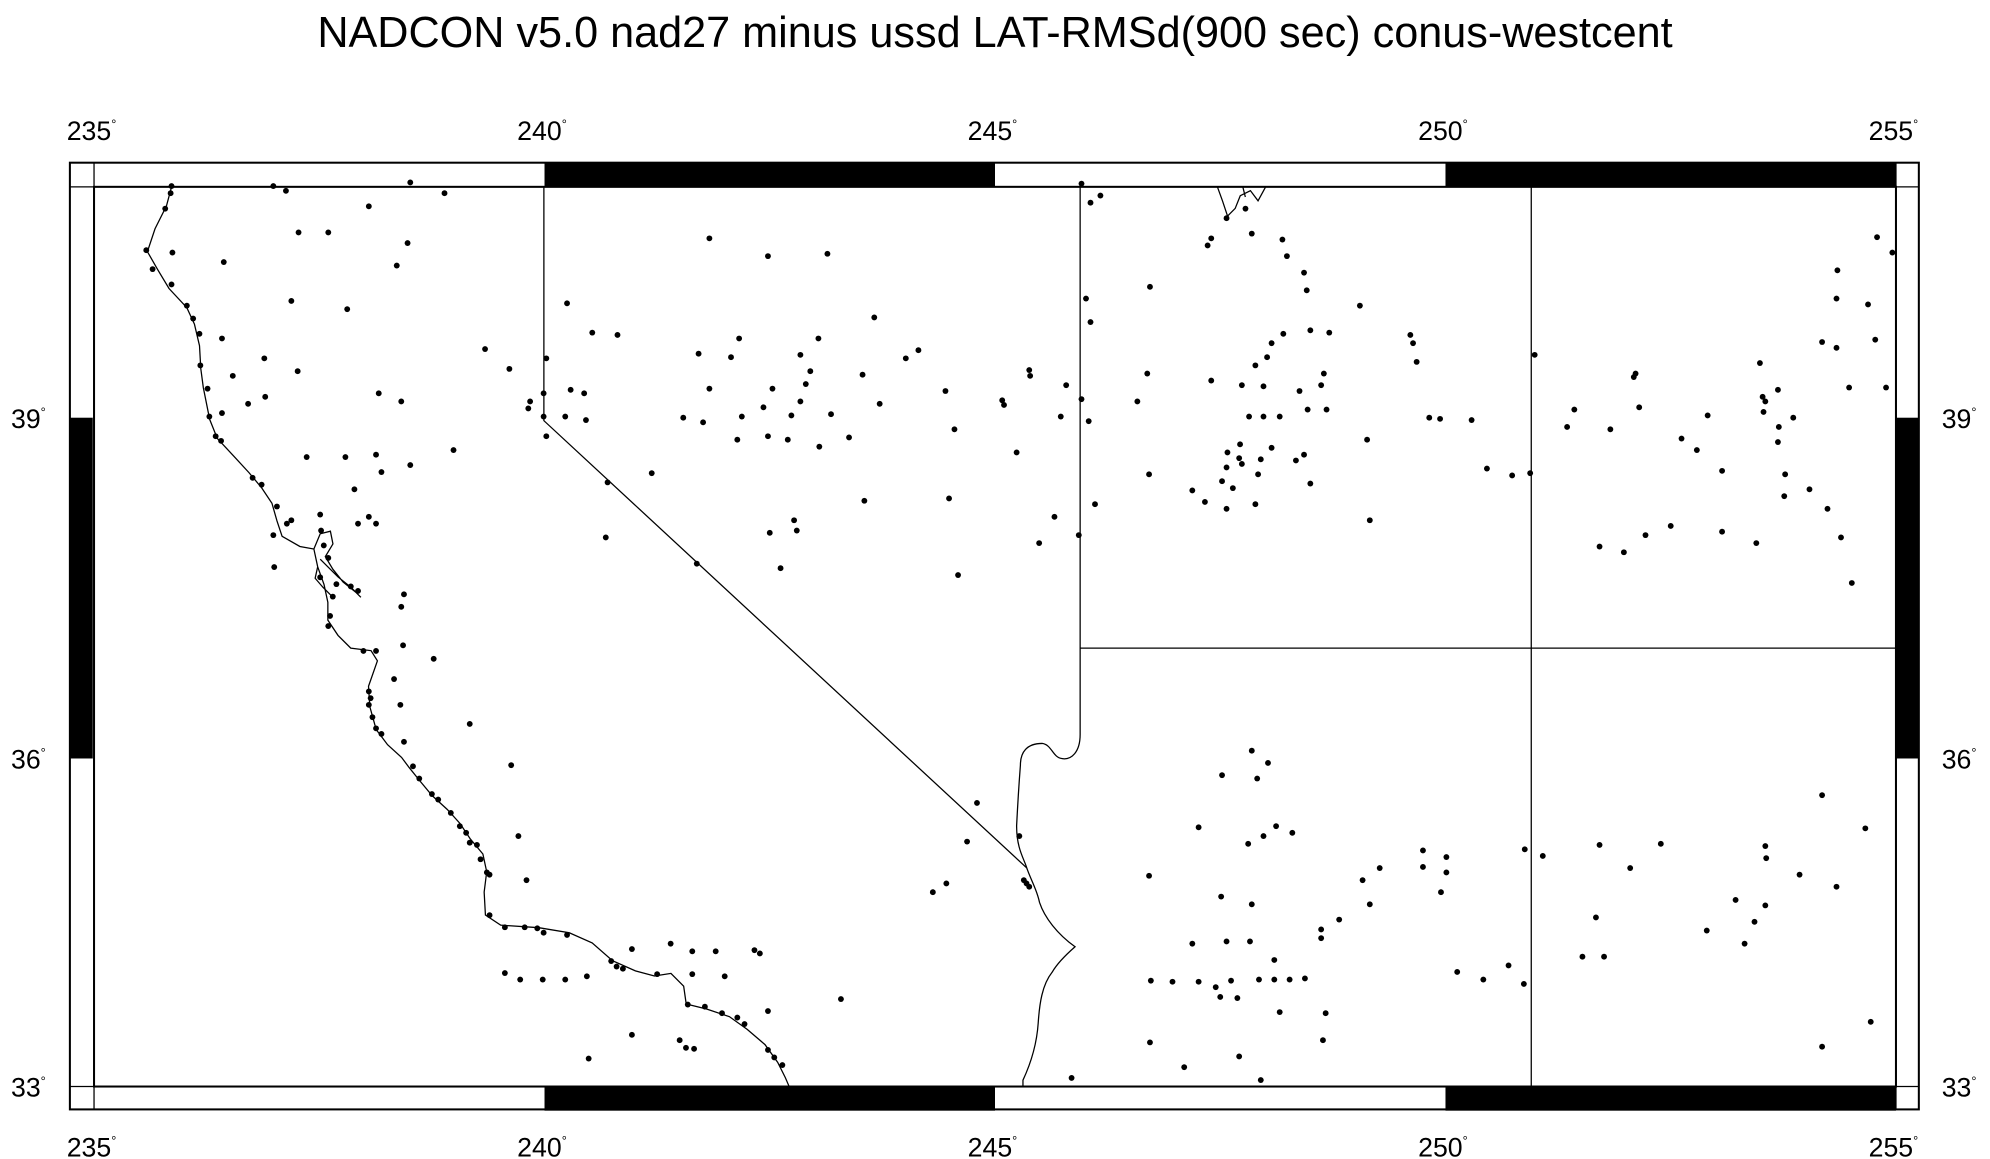 The width and height of the screenshot is (1990, 1159). Describe the element at coordinates (1048, 636) in the screenshot. I see `border-nv-ut-az` at that location.